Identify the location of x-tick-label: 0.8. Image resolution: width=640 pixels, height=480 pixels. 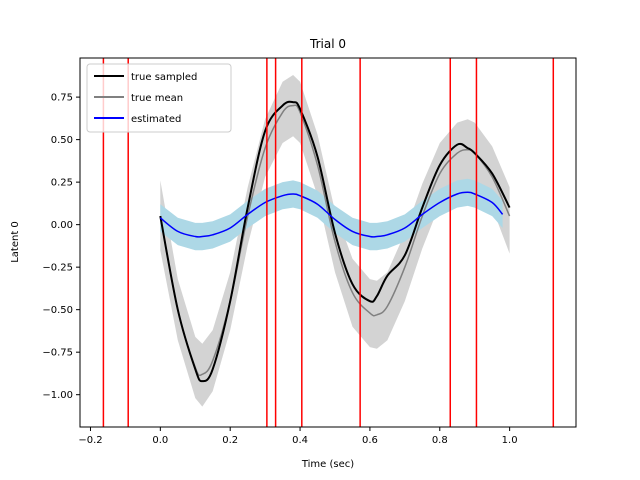
(440, 440).